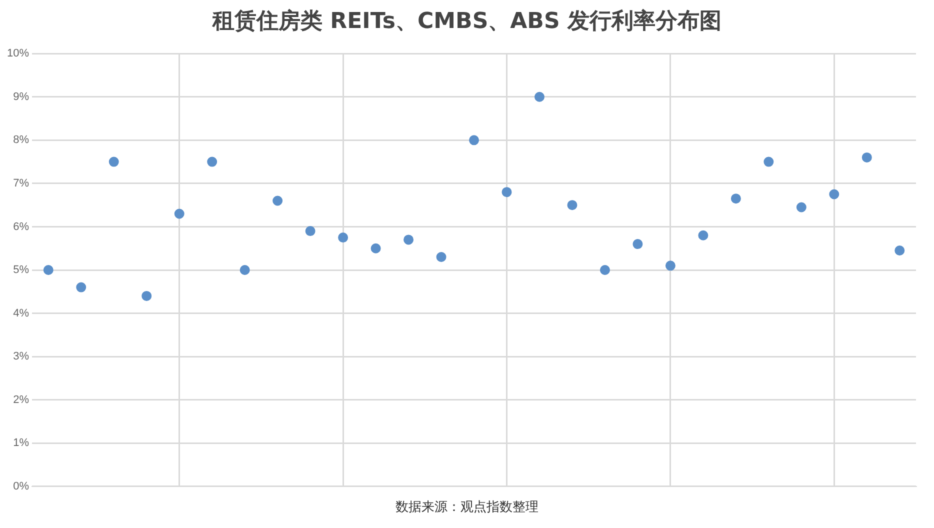  What do you see at coordinates (21, 486) in the screenshot?
I see `y-tick-label: 0%` at bounding box center [21, 486].